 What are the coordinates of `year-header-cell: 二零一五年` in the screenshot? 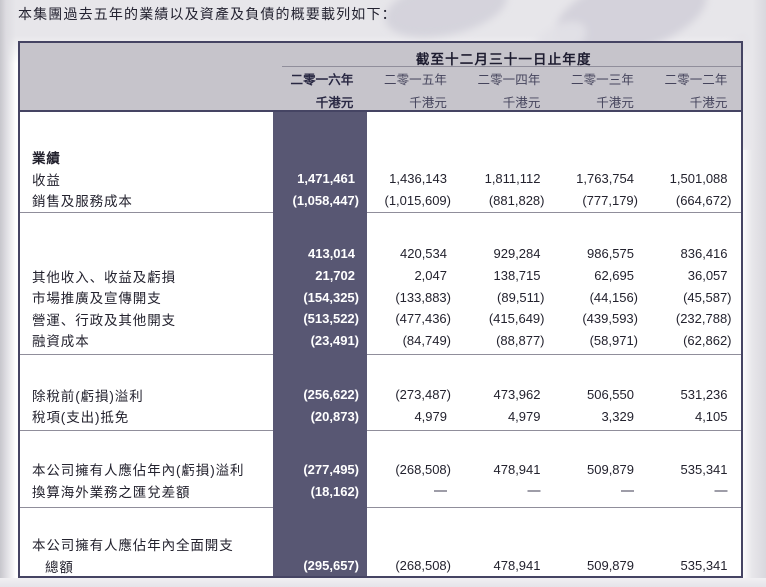 It's located at (413, 78).